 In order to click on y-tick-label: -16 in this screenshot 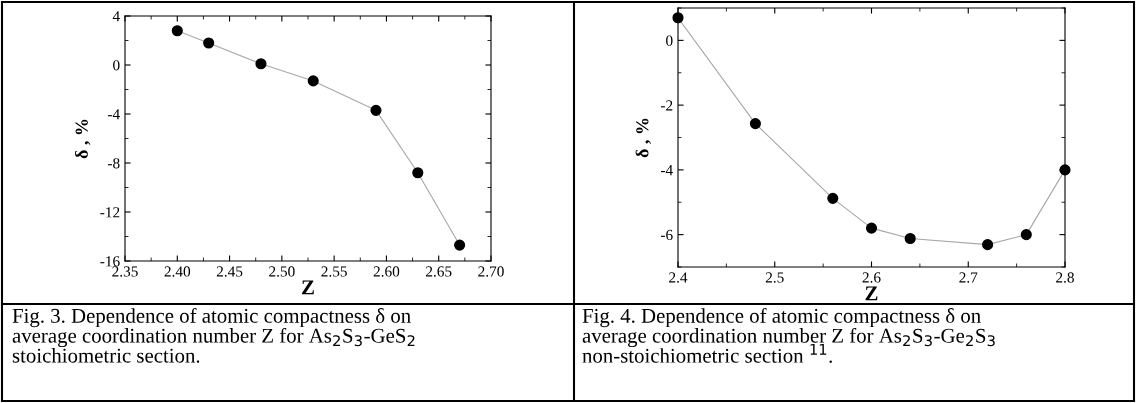, I will do `click(110, 261)`.